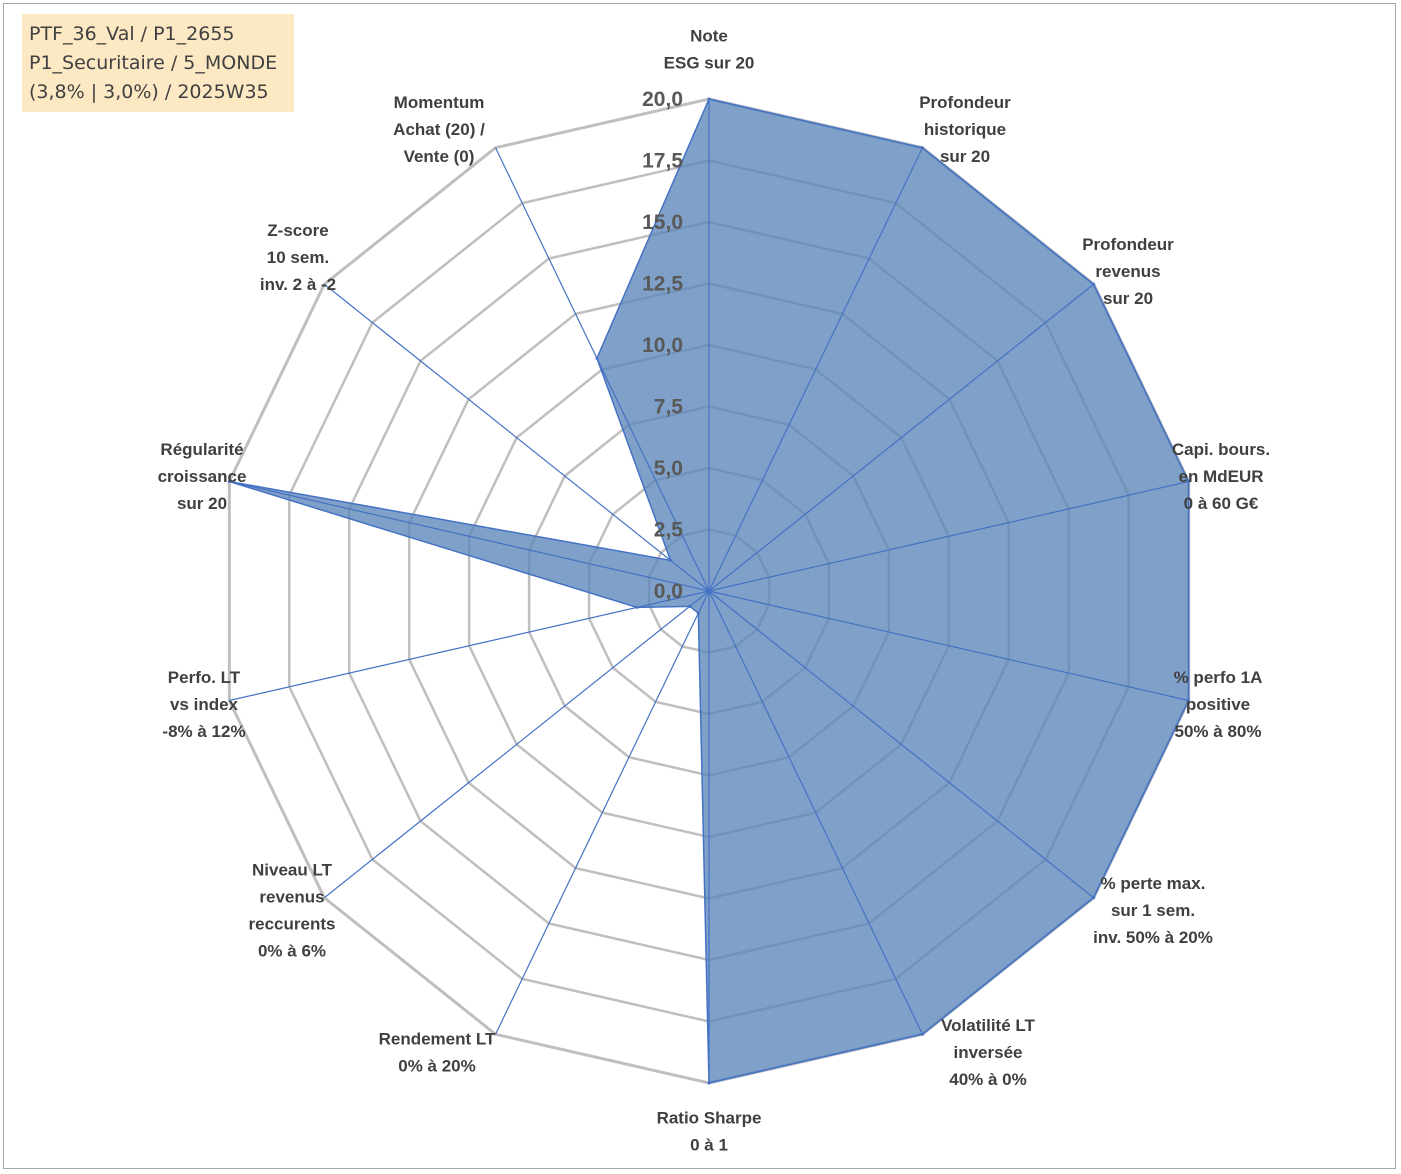  I want to click on axis-label: % perte max., so click(1153, 883).